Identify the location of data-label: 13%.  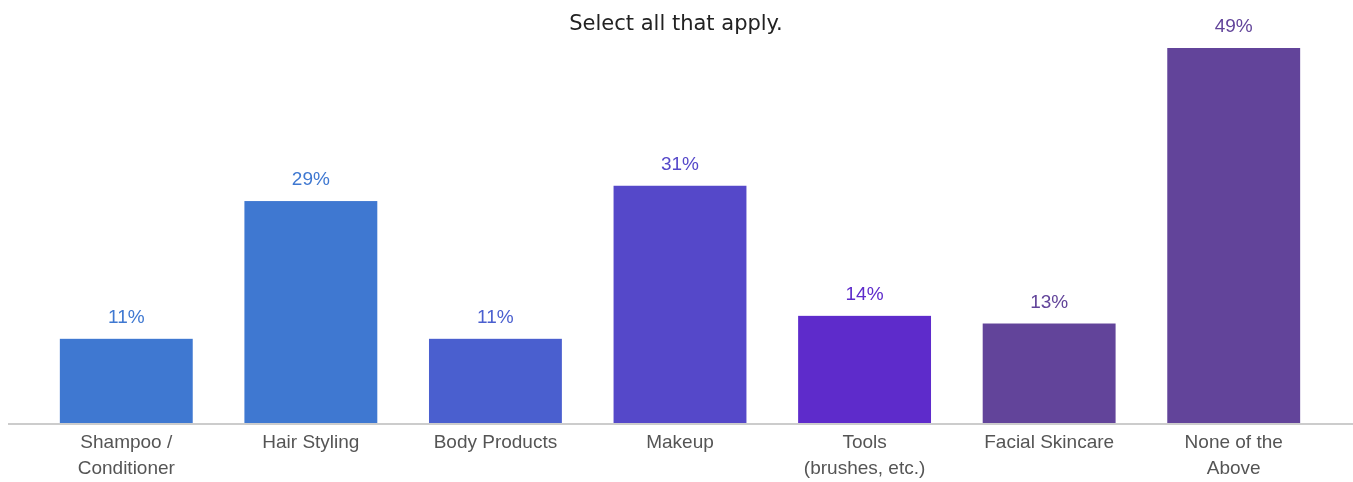
(1049, 301).